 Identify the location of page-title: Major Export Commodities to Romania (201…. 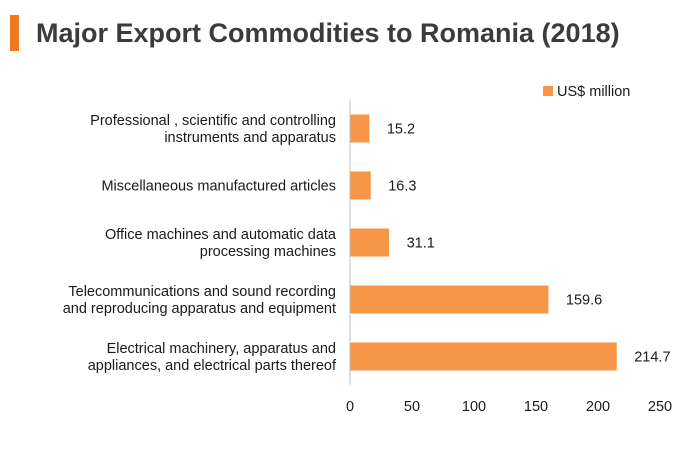
(328, 33).